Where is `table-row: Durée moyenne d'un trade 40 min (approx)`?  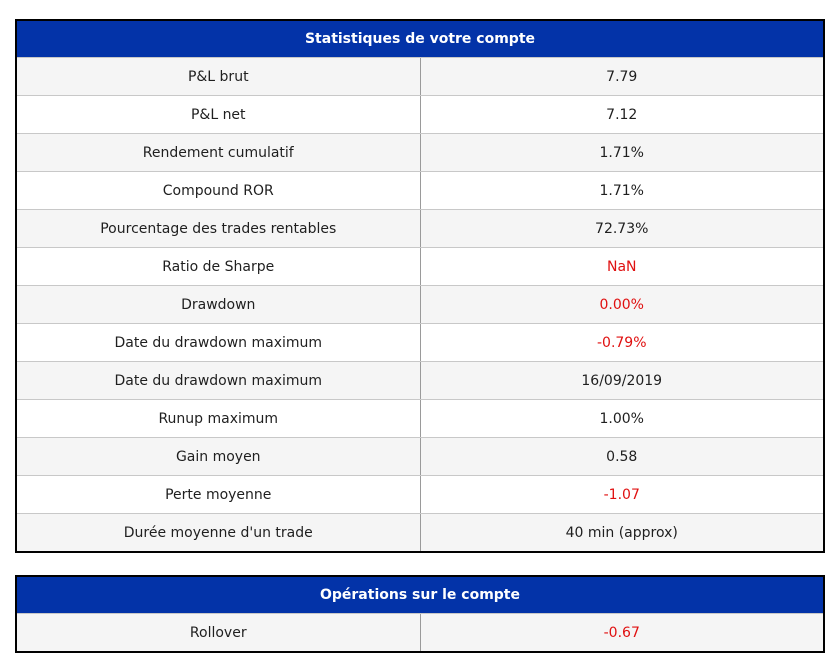
table-row: Durée moyenne d'un trade 40 min (approx) is located at coordinates (420, 532).